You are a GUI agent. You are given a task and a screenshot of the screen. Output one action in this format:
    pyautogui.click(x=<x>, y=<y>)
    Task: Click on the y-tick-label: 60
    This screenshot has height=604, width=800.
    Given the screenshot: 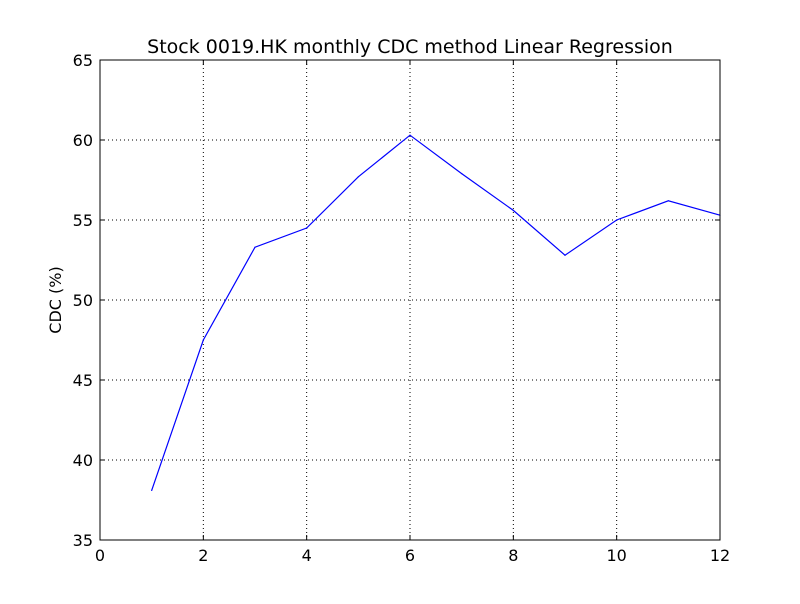 What is the action you would take?
    pyautogui.click(x=83, y=140)
    